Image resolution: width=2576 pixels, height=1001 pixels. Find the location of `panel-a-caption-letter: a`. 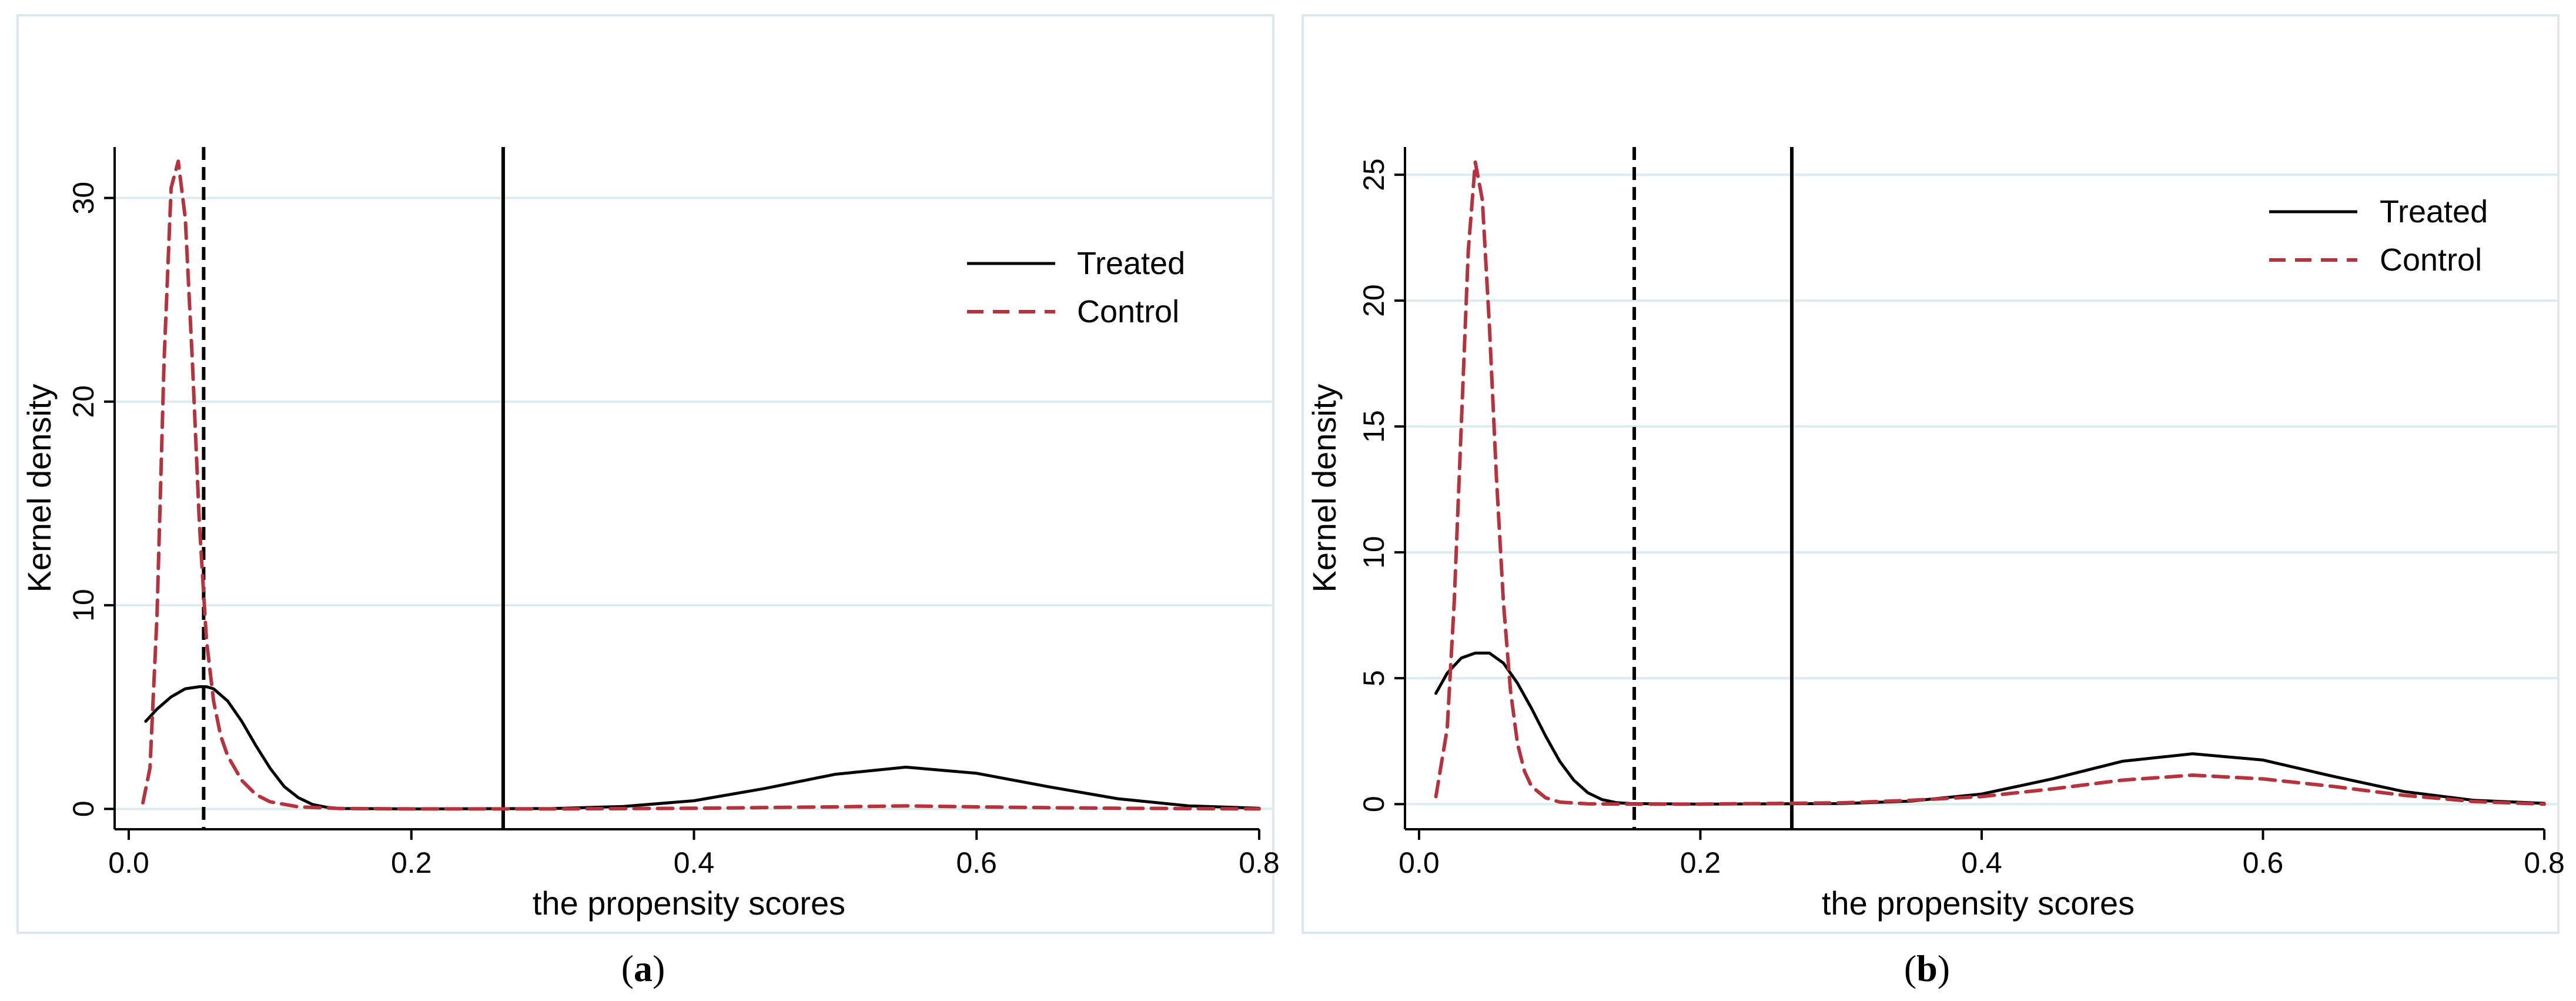

panel-a-caption-letter: a is located at coordinates (643, 968).